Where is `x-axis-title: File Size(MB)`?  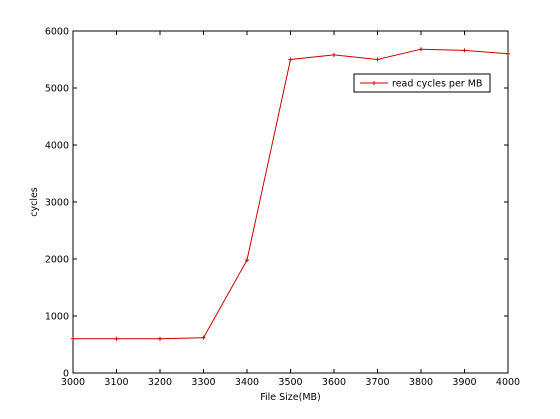
x-axis-title: File Size(MB) is located at coordinates (290, 397).